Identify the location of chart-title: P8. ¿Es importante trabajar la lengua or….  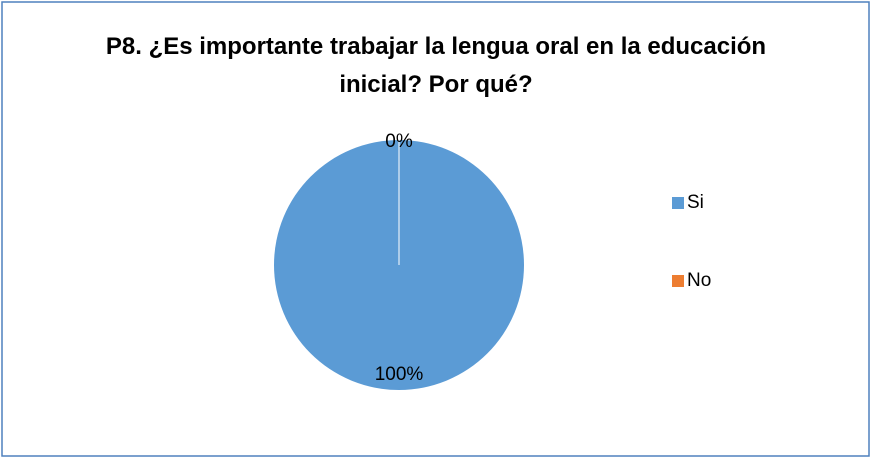
(436, 65).